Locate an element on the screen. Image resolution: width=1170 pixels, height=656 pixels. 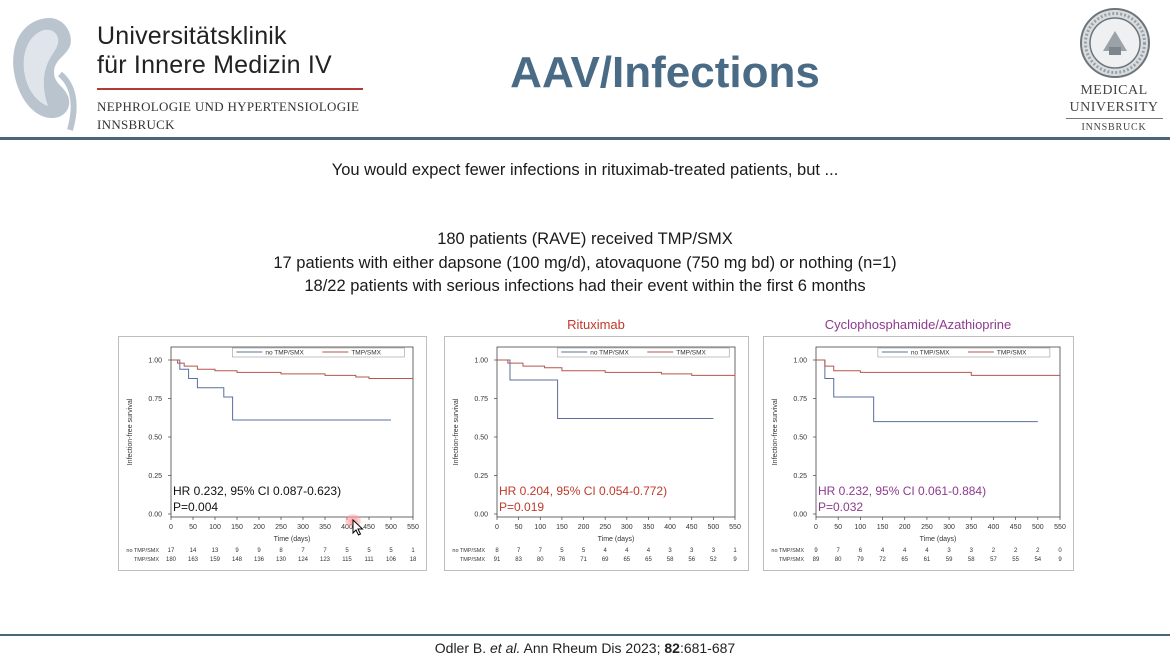
km-curve-tmp-smx is located at coordinates (938, 367).